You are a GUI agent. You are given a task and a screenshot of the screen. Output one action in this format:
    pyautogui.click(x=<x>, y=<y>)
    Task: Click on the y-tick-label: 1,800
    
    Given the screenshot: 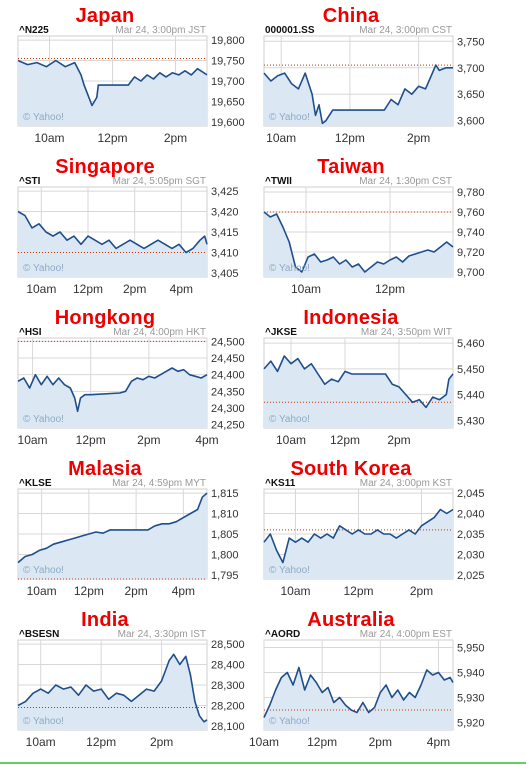 What is the action you would take?
    pyautogui.click(x=225, y=555)
    